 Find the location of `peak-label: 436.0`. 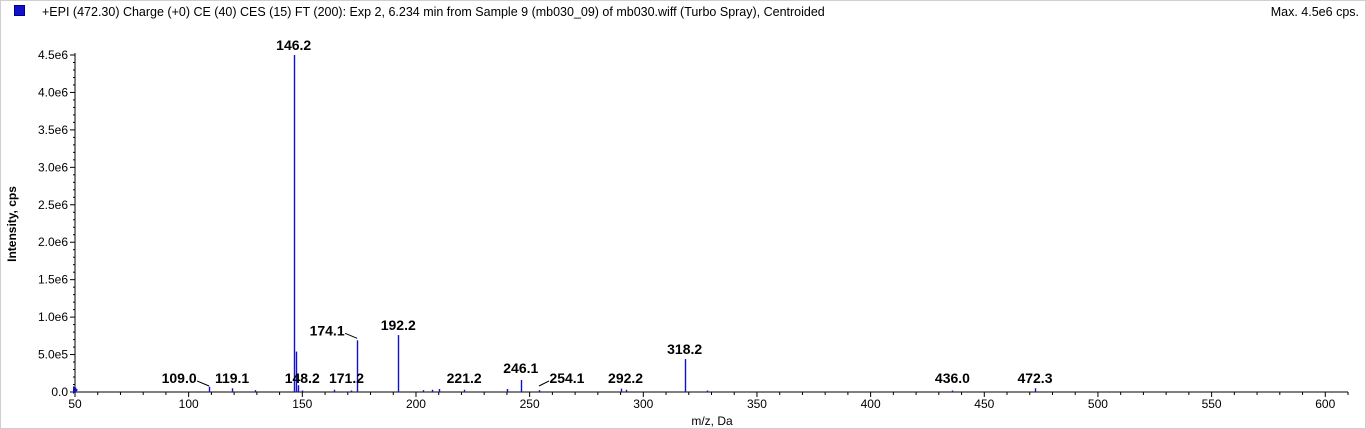

peak-label: 436.0 is located at coordinates (952, 378).